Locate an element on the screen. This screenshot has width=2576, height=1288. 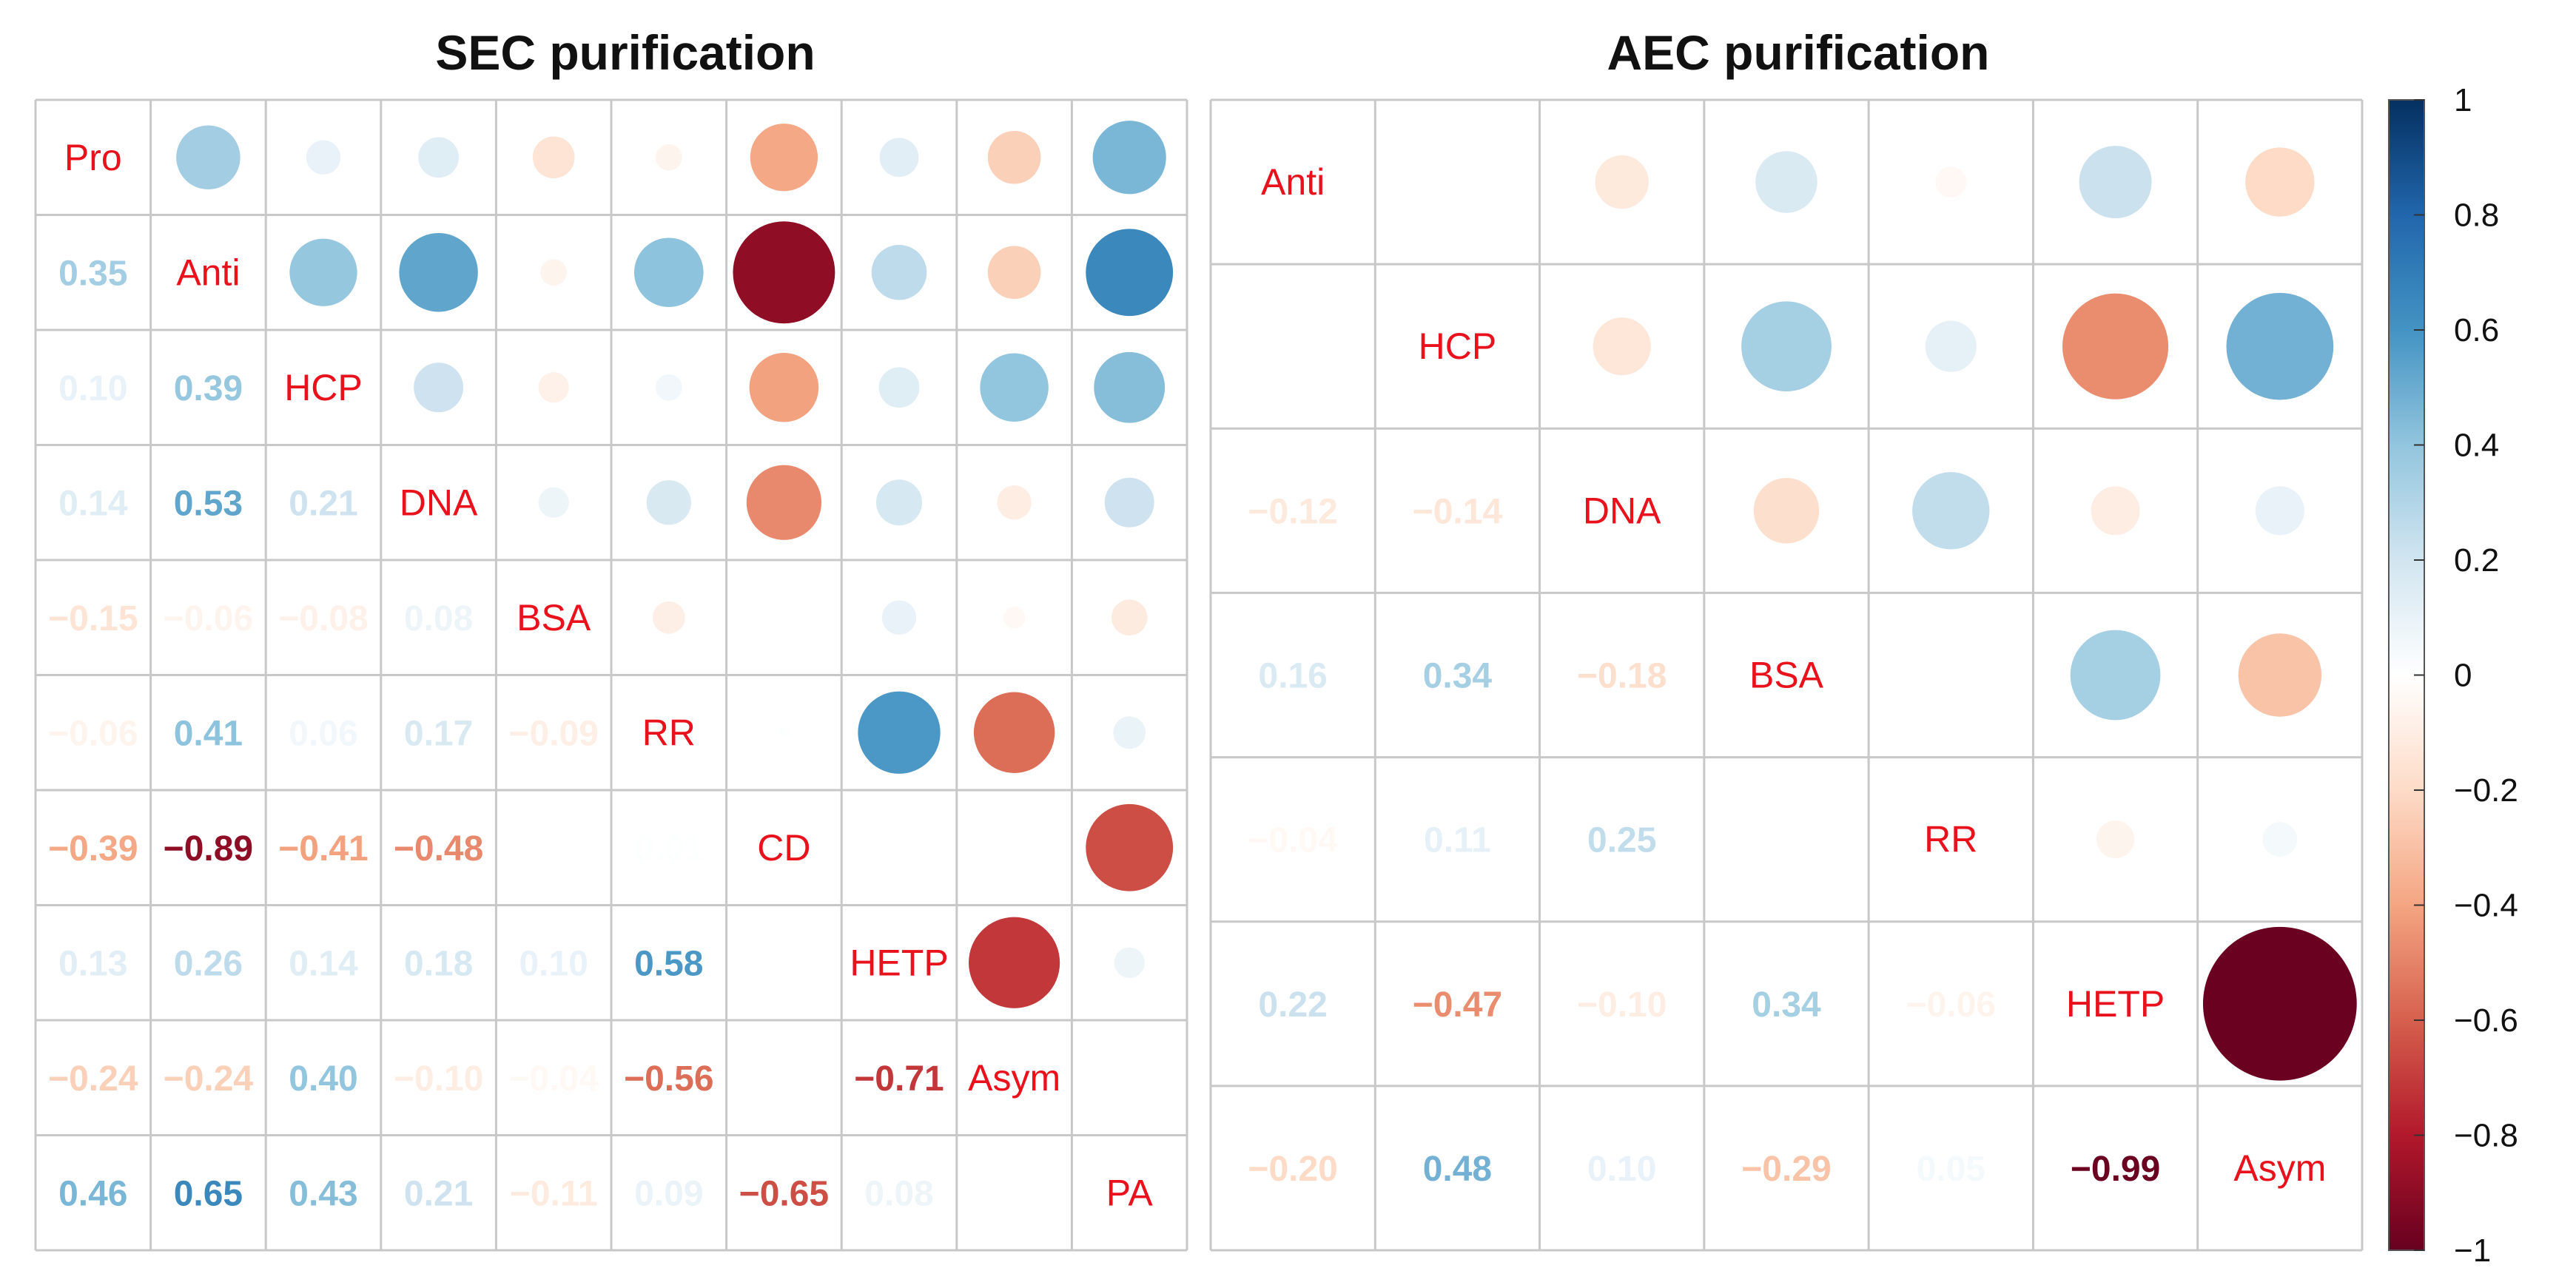
variable-label: PA is located at coordinates (1130, 1192).